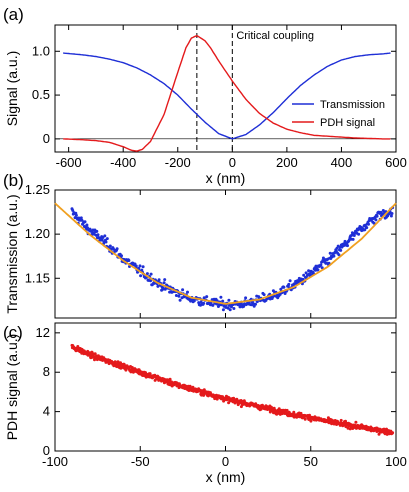  What do you see at coordinates (342, 162) in the screenshot?
I see `x-tick-label: 400` at bounding box center [342, 162].